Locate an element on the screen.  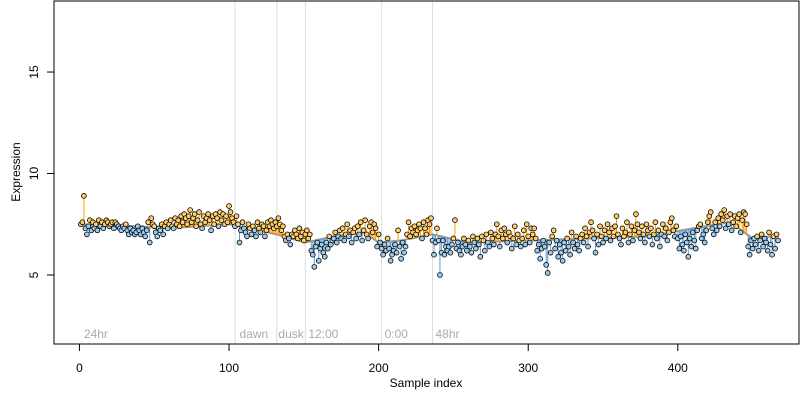
region-labels: 24hr dawn dusk 12:00 0:00 48hr is located at coordinates (272, 334).